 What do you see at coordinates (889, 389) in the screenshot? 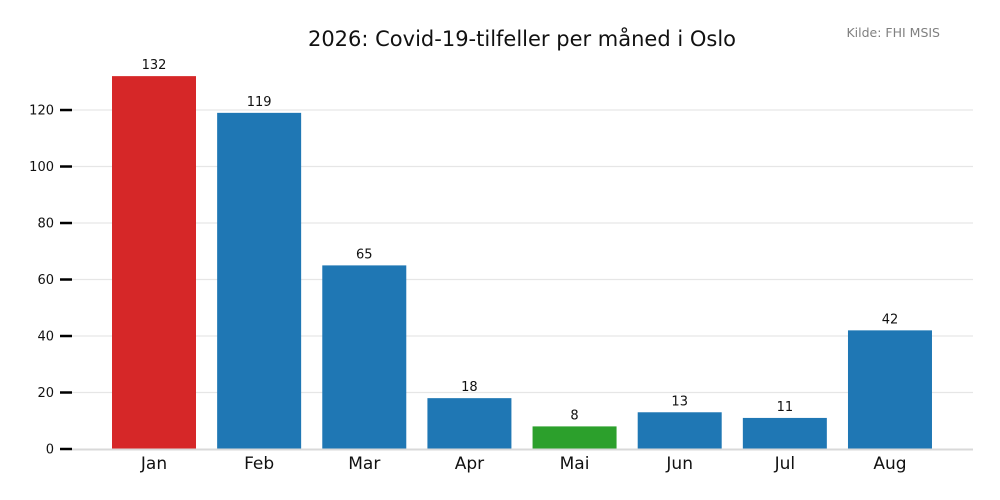
I see `bar-aug` at bounding box center [889, 389].